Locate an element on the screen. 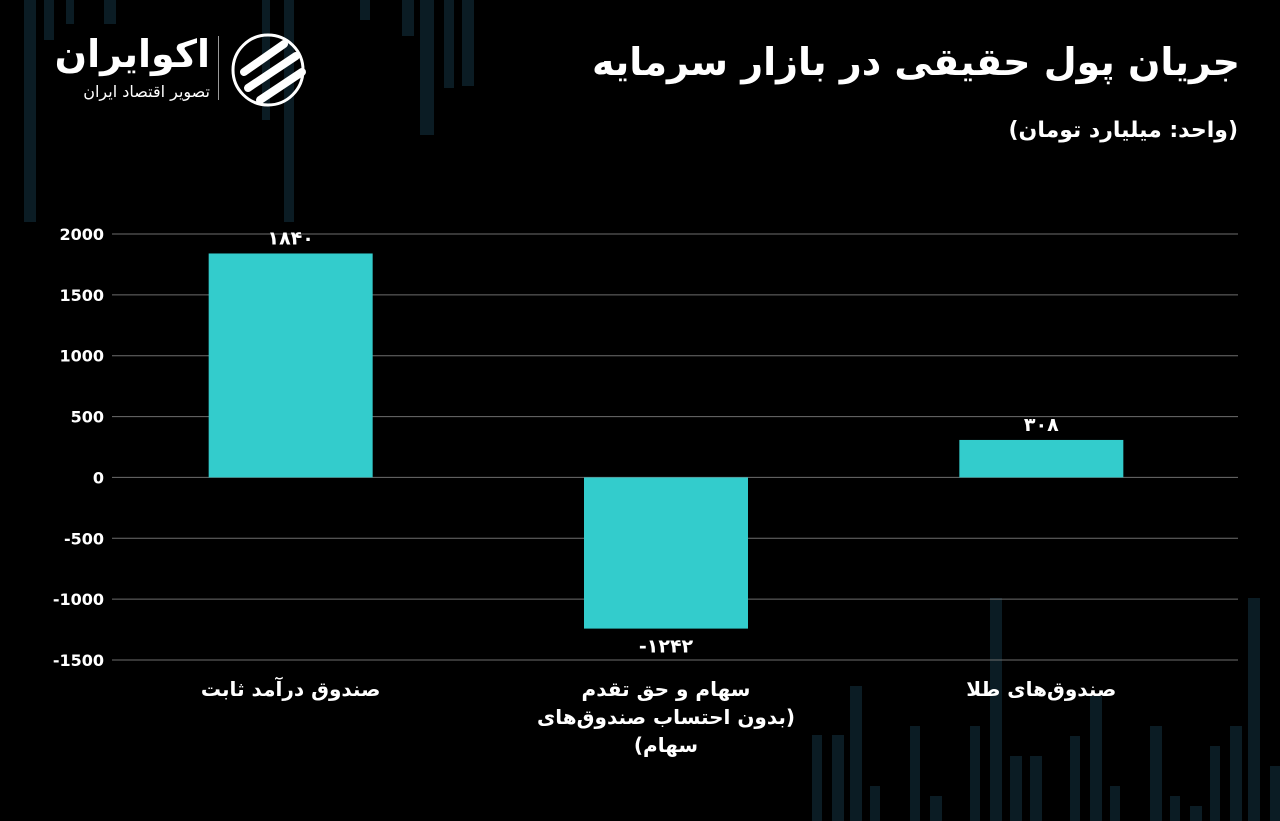  data-label: ۳۰۸ is located at coordinates (1041, 425).